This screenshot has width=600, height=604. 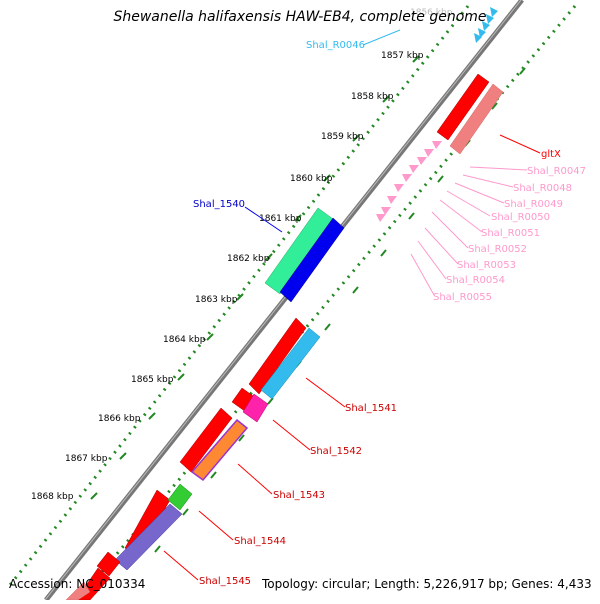 I want to click on kbp-label: 1857 kbp, so click(x=402, y=56).